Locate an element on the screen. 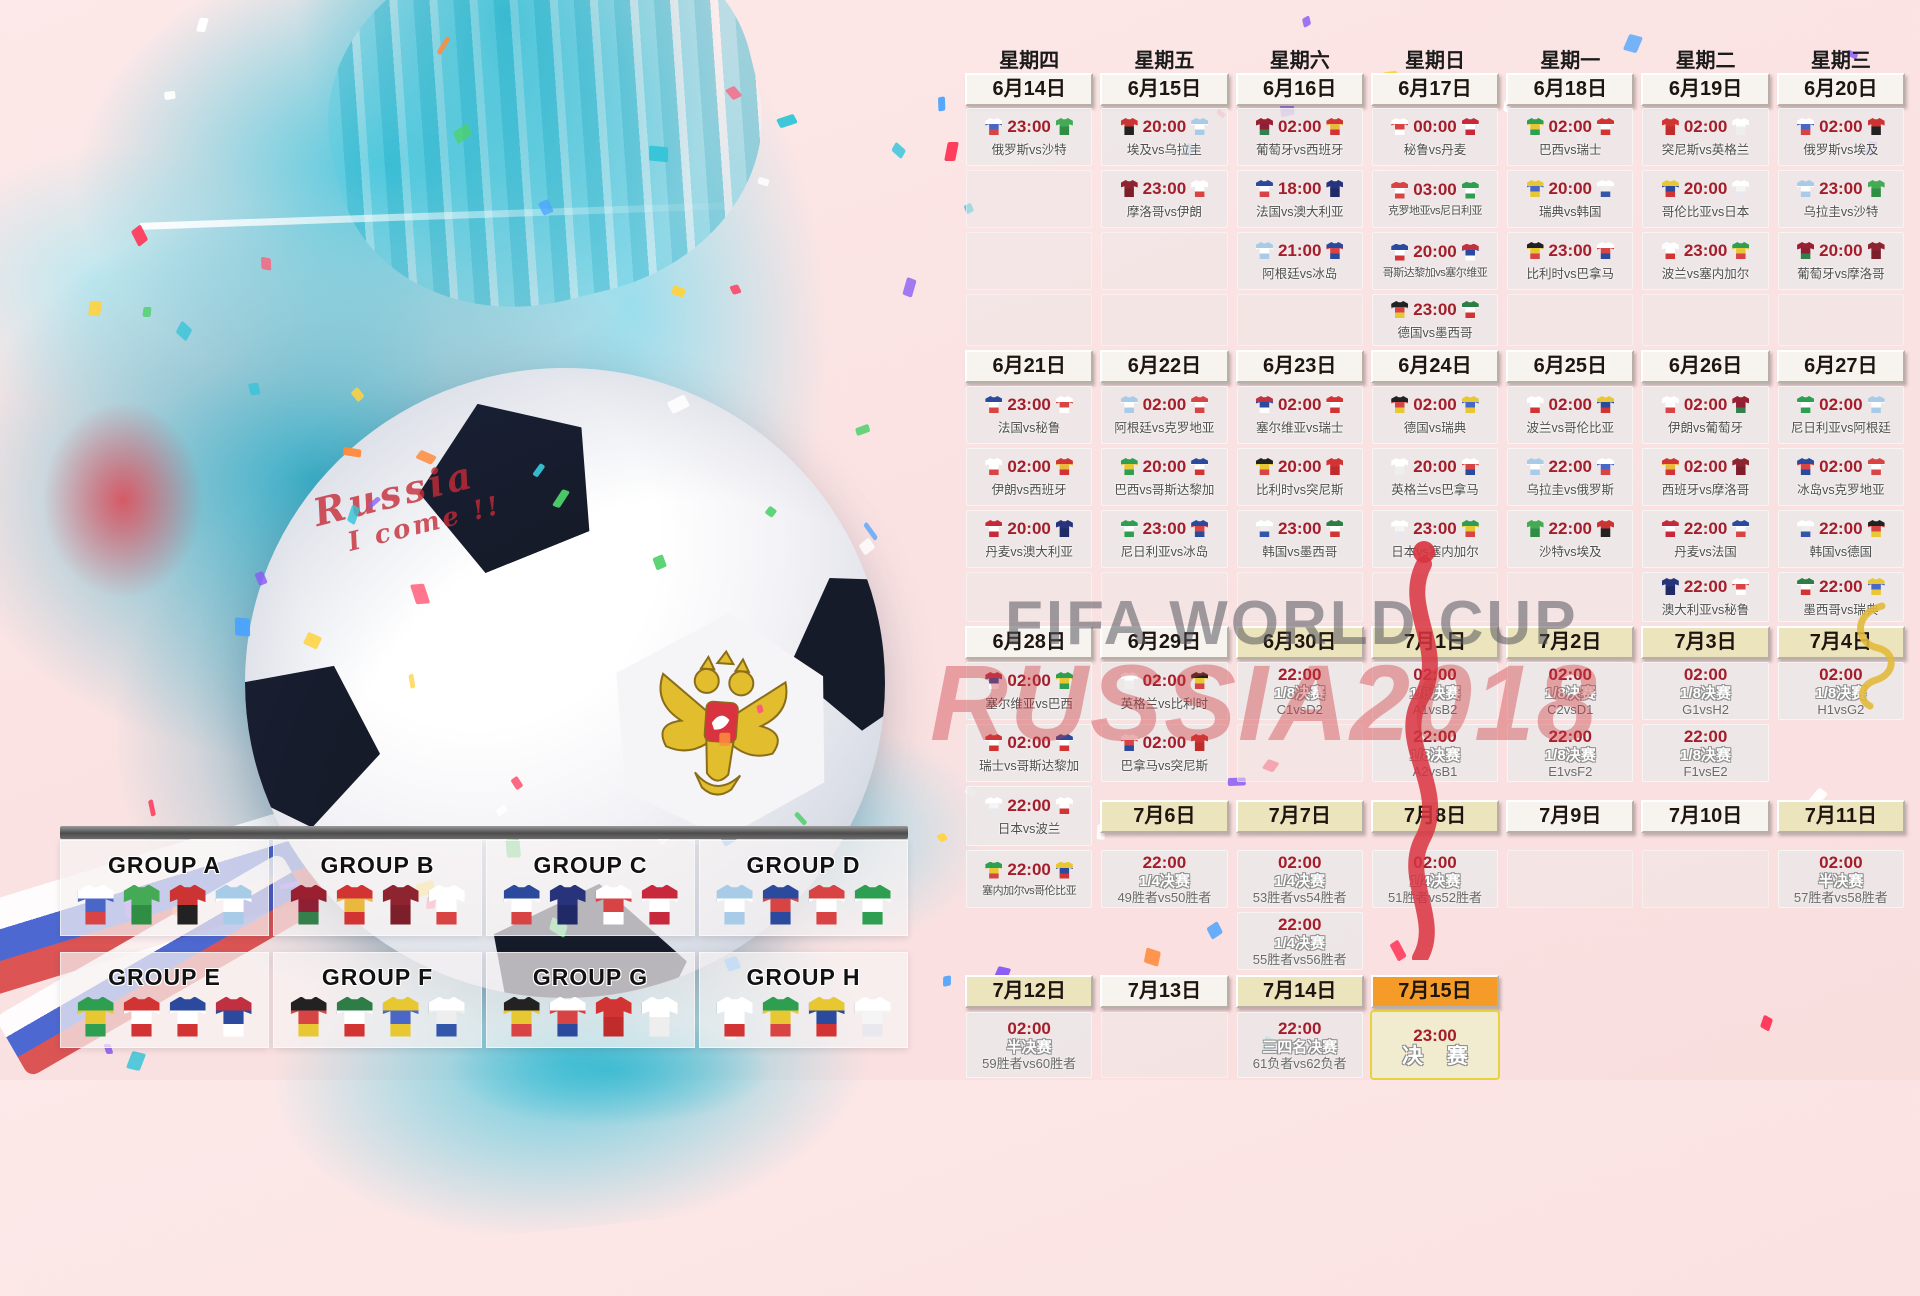  group-label: GROUP H is located at coordinates (803, 976).